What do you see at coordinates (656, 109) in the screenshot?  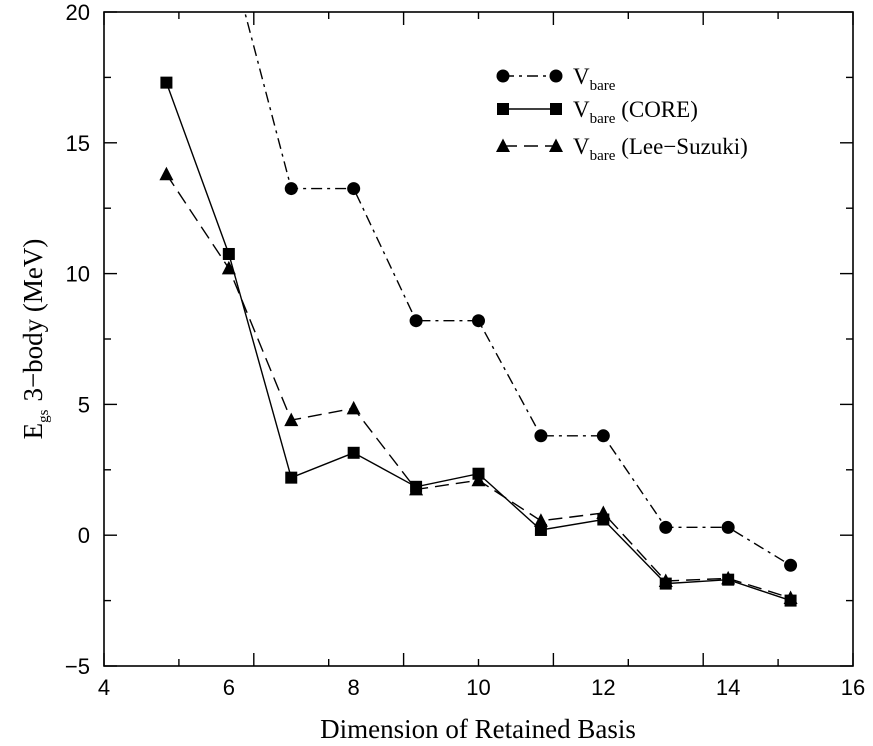 I see `legend-label-suffix: (CORE)` at bounding box center [656, 109].